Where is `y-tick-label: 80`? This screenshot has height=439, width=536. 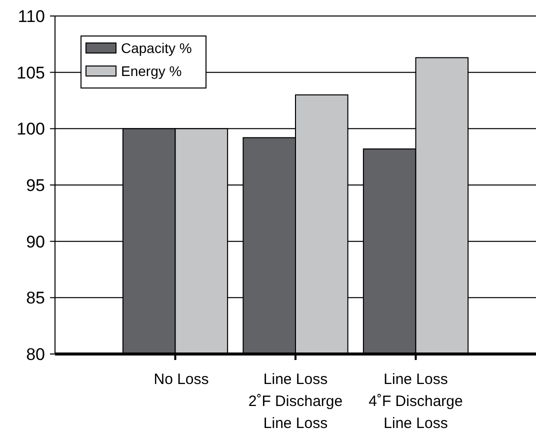
y-tick-label: 80 is located at coordinates (35, 354).